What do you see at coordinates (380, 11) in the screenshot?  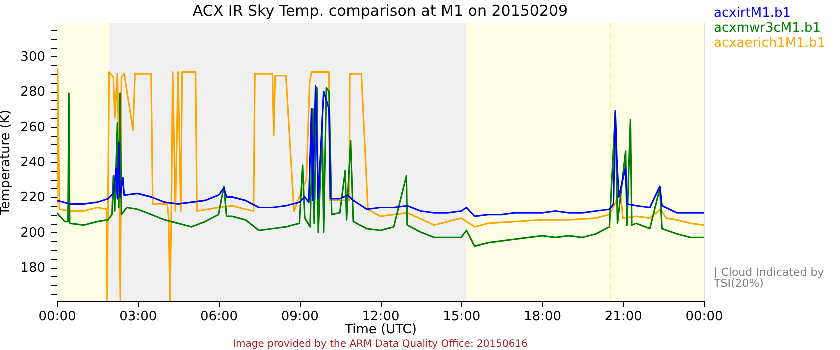 I see `chart-title: ACX IR Sky Temp. comparison at M1 on 20150209` at bounding box center [380, 11].